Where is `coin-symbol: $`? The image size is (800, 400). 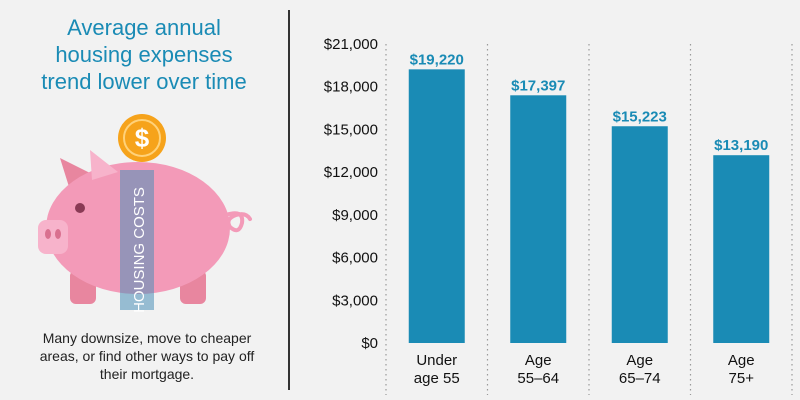 coin-symbol: $ is located at coordinates (142, 138).